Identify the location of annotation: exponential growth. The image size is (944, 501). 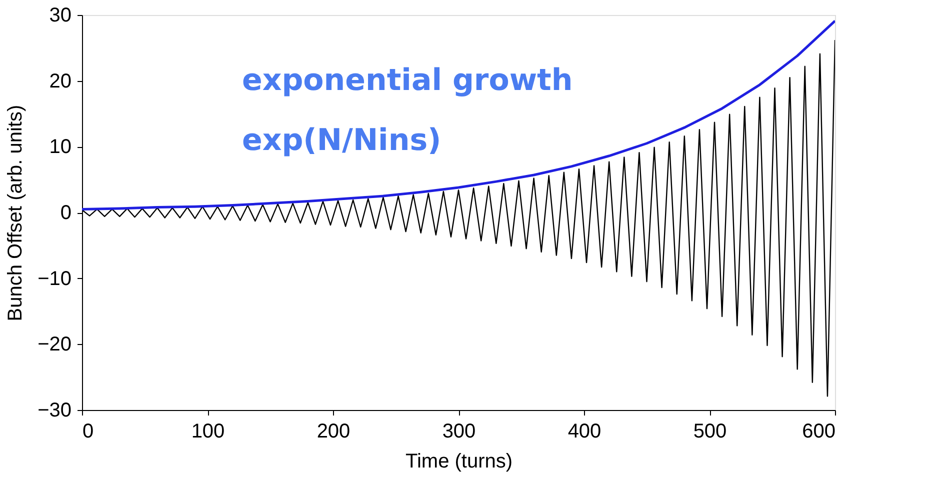
(407, 80).